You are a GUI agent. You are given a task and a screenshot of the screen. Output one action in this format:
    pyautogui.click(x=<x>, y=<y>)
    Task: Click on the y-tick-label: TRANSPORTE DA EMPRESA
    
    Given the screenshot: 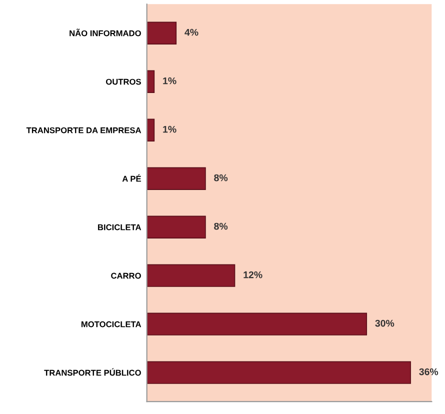 What is the action you would take?
    pyautogui.click(x=84, y=130)
    